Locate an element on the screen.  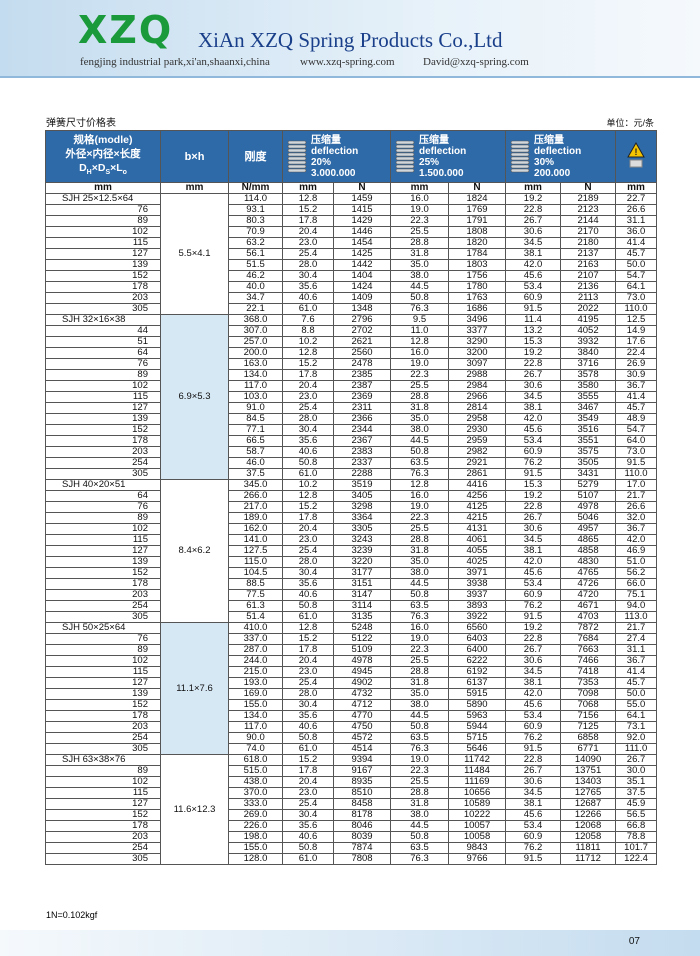
table-row: 152 46.2 30.4 1404 38.0 1756 45.6 2107 54.7 is located at coordinates (351, 276).